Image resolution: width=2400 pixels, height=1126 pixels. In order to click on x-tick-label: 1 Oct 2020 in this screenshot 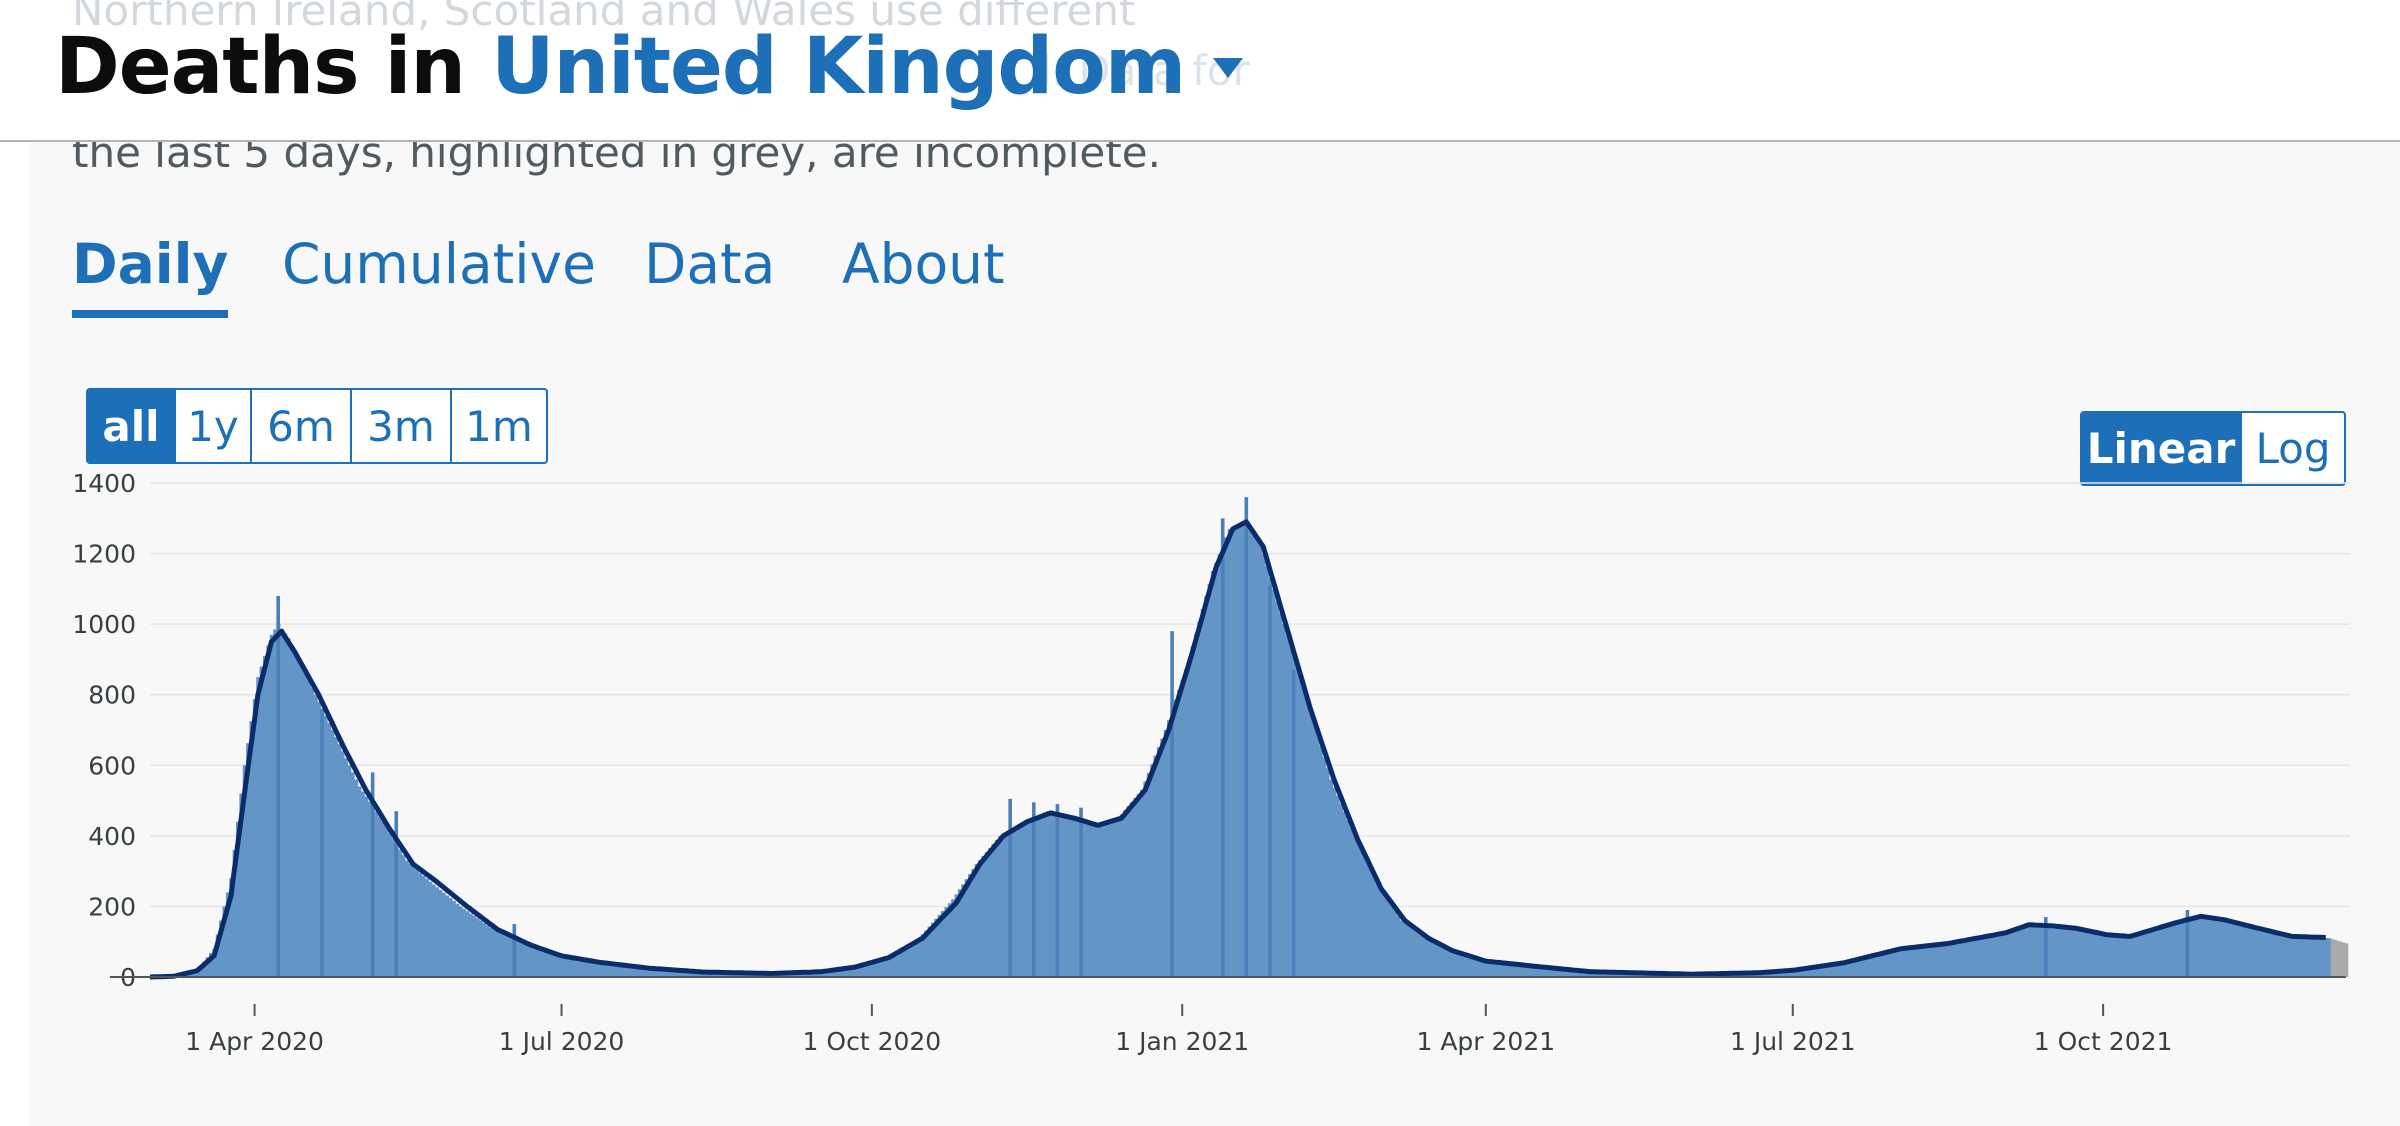, I will do `click(872, 1041)`.